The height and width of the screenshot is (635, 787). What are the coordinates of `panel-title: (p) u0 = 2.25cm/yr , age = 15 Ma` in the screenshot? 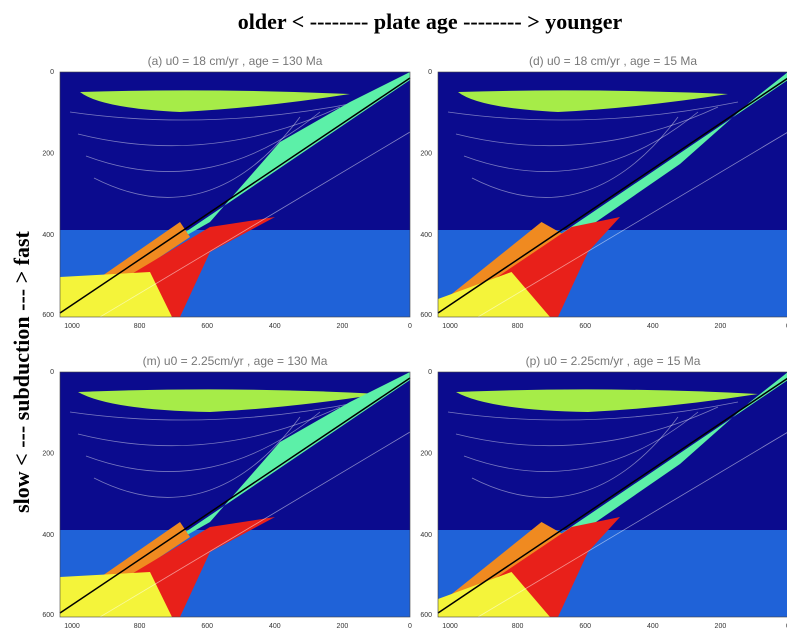 It's located at (613, 361).